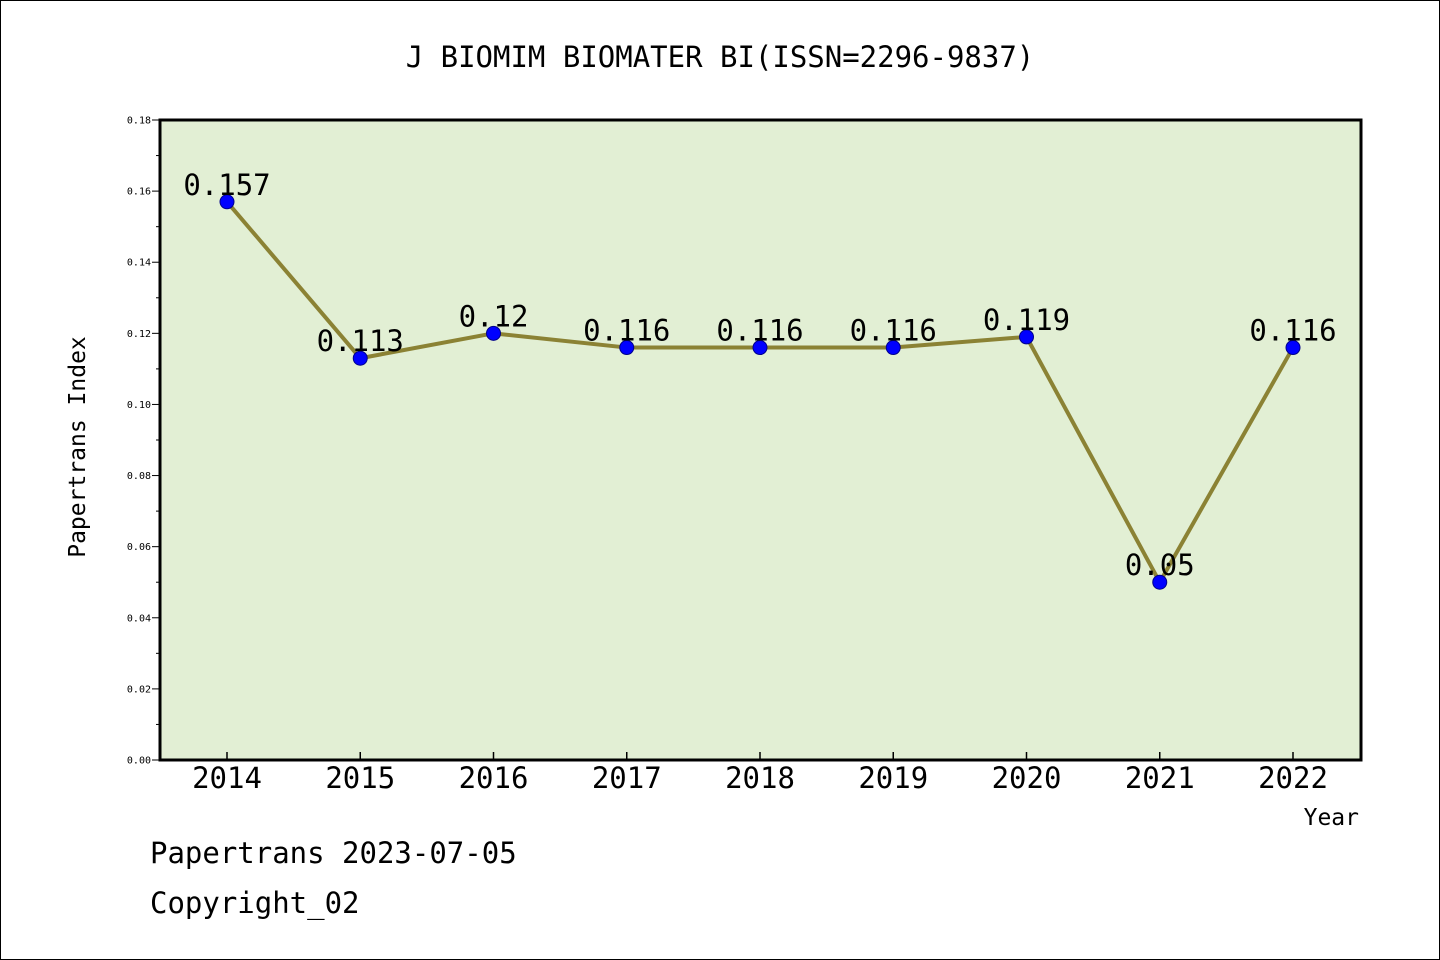 This screenshot has height=960, width=1440. Describe the element at coordinates (139, 263) in the screenshot. I see `y-tick-label: 0.14` at that location.